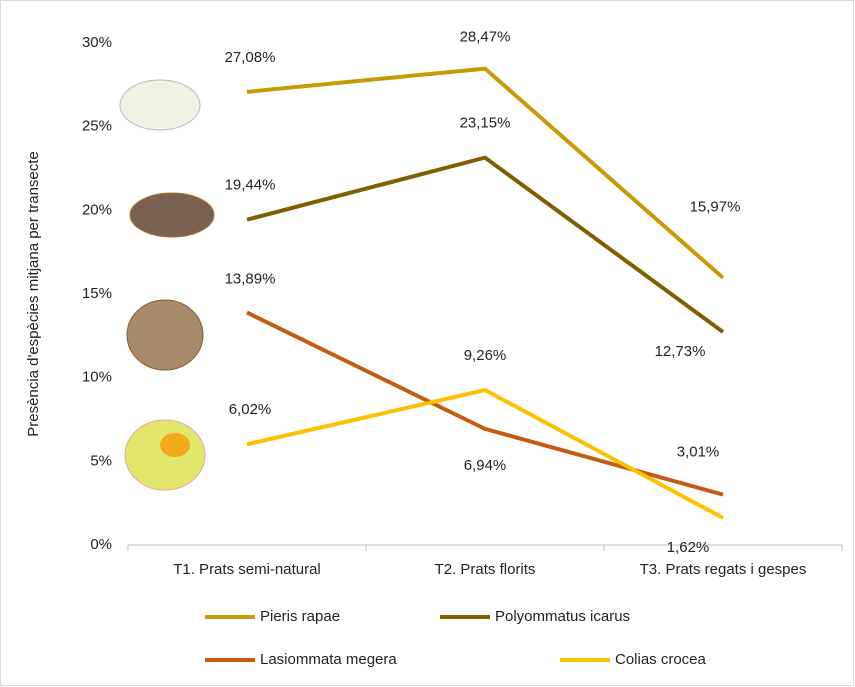  What do you see at coordinates (97, 126) in the screenshot?
I see `y-tick-label: 25%` at bounding box center [97, 126].